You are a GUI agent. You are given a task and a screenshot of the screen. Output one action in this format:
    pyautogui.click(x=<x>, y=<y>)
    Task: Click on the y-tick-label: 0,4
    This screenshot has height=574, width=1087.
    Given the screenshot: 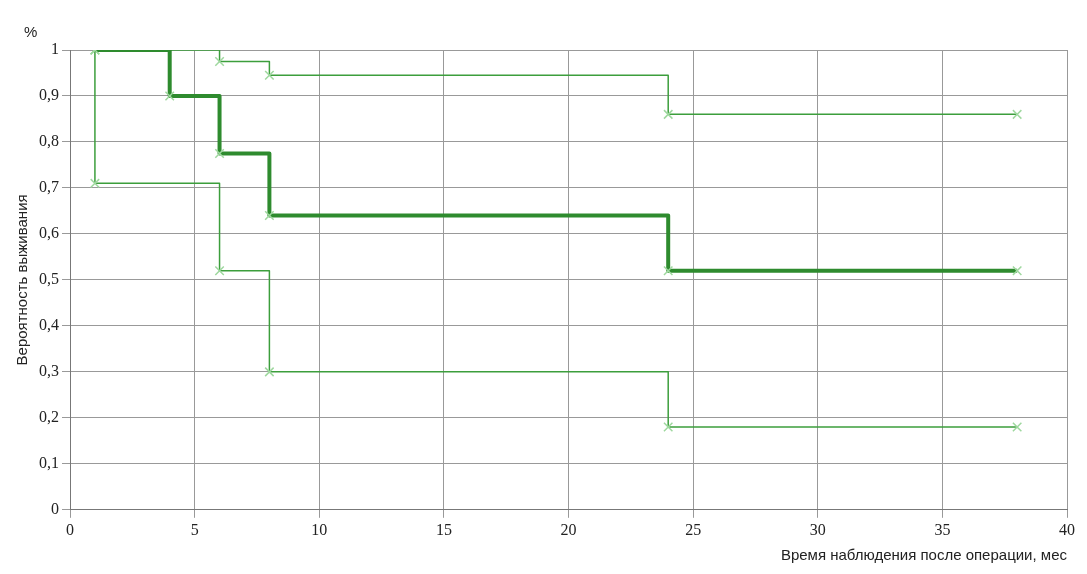 What is the action you would take?
    pyautogui.click(x=49, y=325)
    